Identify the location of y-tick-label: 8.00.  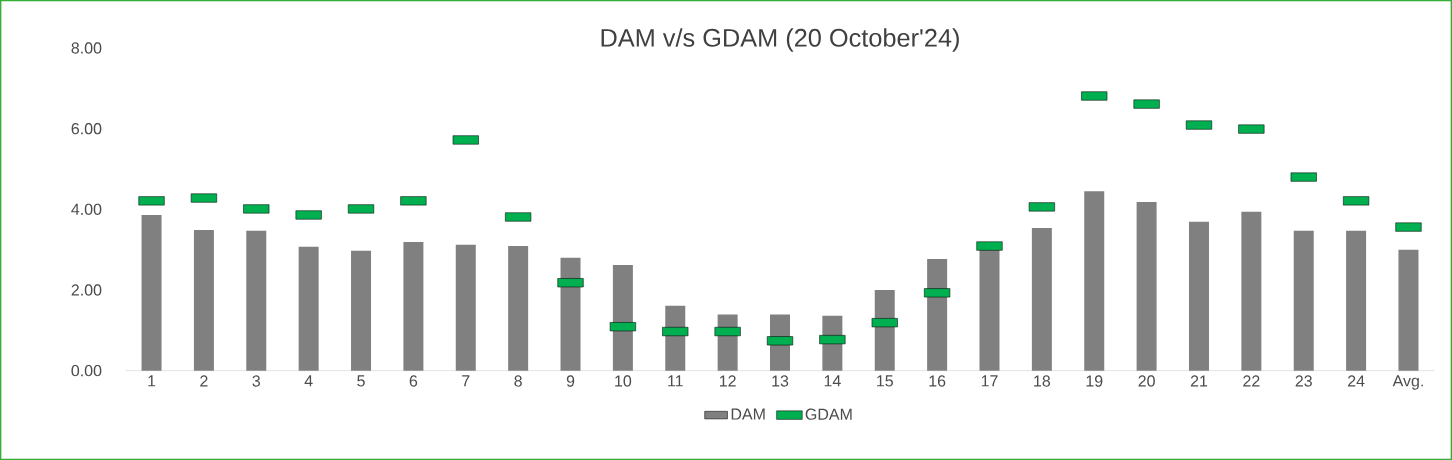
(86, 48).